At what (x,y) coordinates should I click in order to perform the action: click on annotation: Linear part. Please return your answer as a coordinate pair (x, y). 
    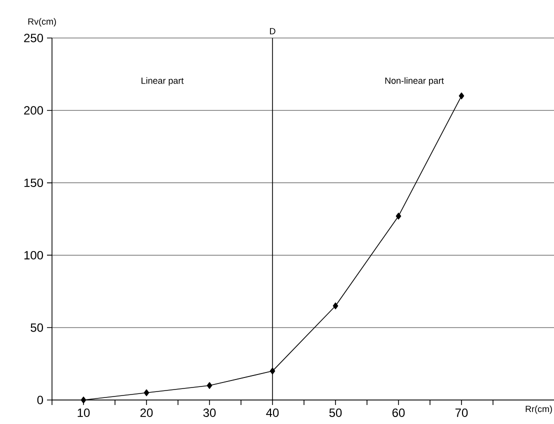
    Looking at the image, I should click on (163, 81).